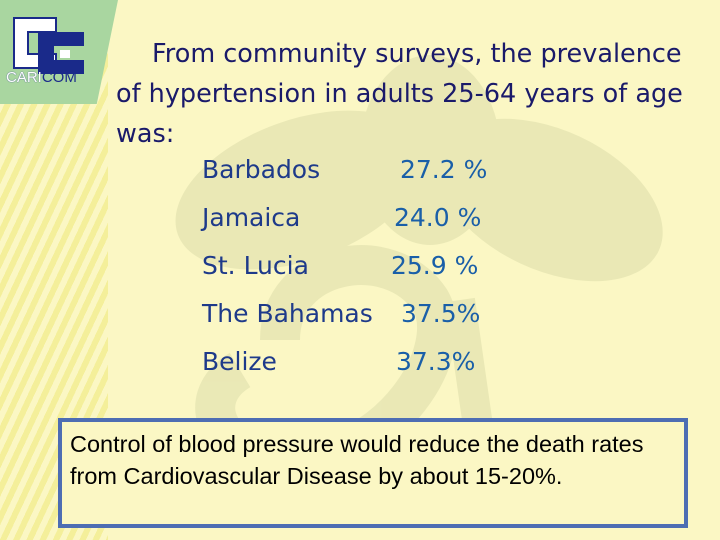  I want to click on country-name: Belize, so click(239, 361).